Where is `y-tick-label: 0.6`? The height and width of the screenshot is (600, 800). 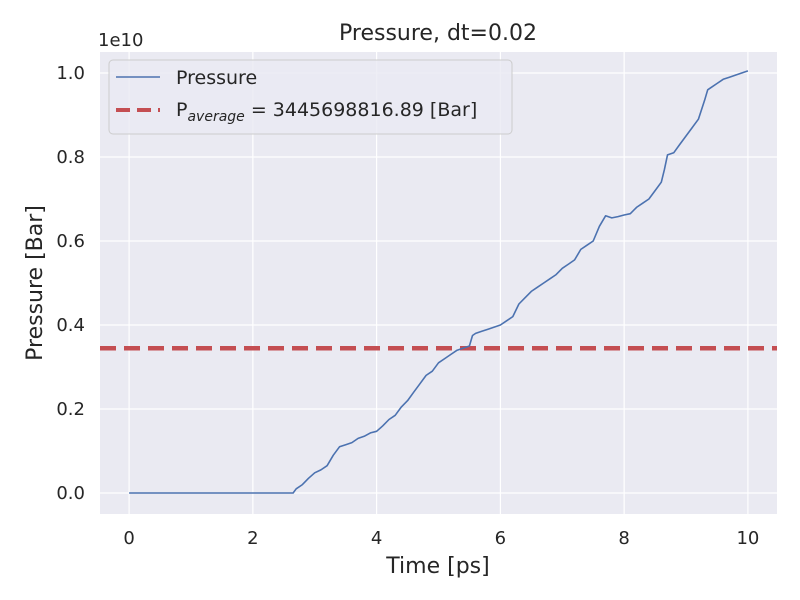 y-tick-label: 0.6 is located at coordinates (70, 241).